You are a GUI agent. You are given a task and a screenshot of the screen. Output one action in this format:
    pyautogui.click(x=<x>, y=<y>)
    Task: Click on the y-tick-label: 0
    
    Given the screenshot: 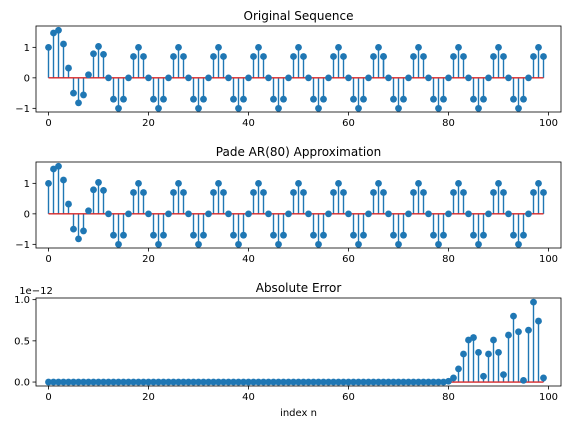 What is the action you would take?
    pyautogui.click(x=27, y=78)
    